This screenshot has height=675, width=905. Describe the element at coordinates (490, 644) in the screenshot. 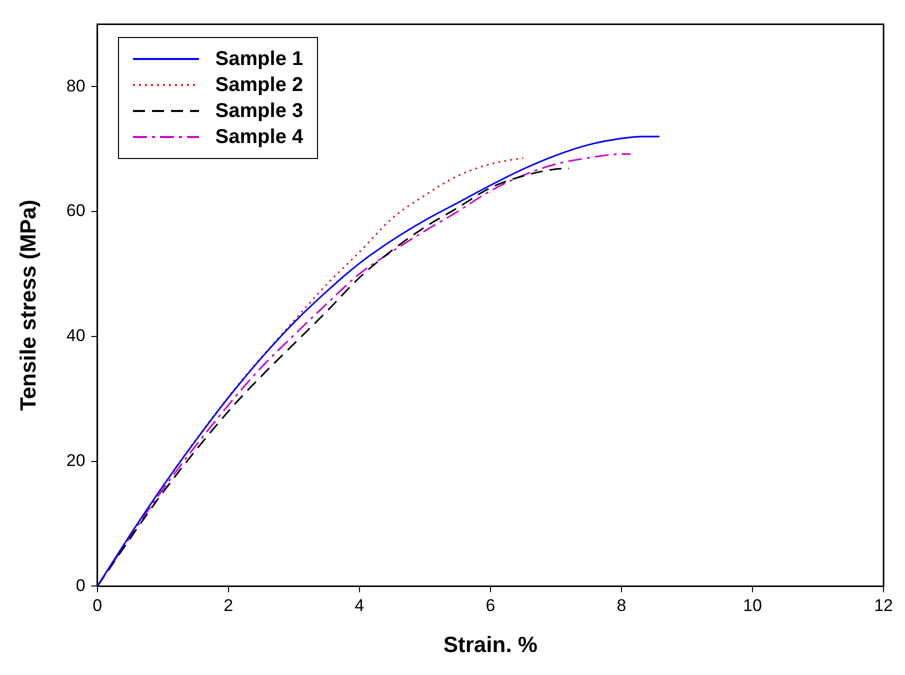

I see `x-axis-title: Strain. %` at that location.